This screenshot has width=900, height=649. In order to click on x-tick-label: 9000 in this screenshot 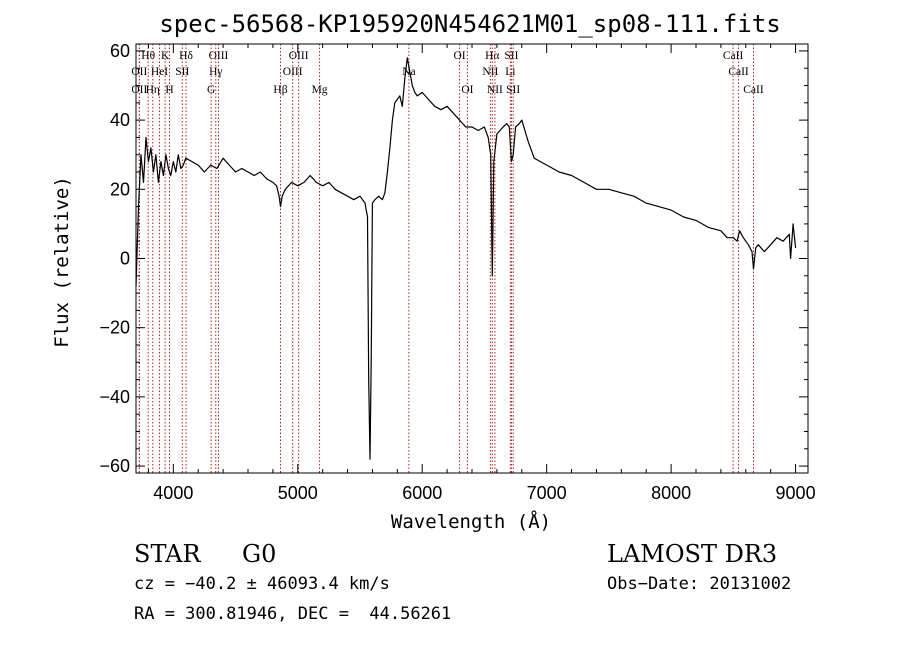, I will do `click(796, 493)`.